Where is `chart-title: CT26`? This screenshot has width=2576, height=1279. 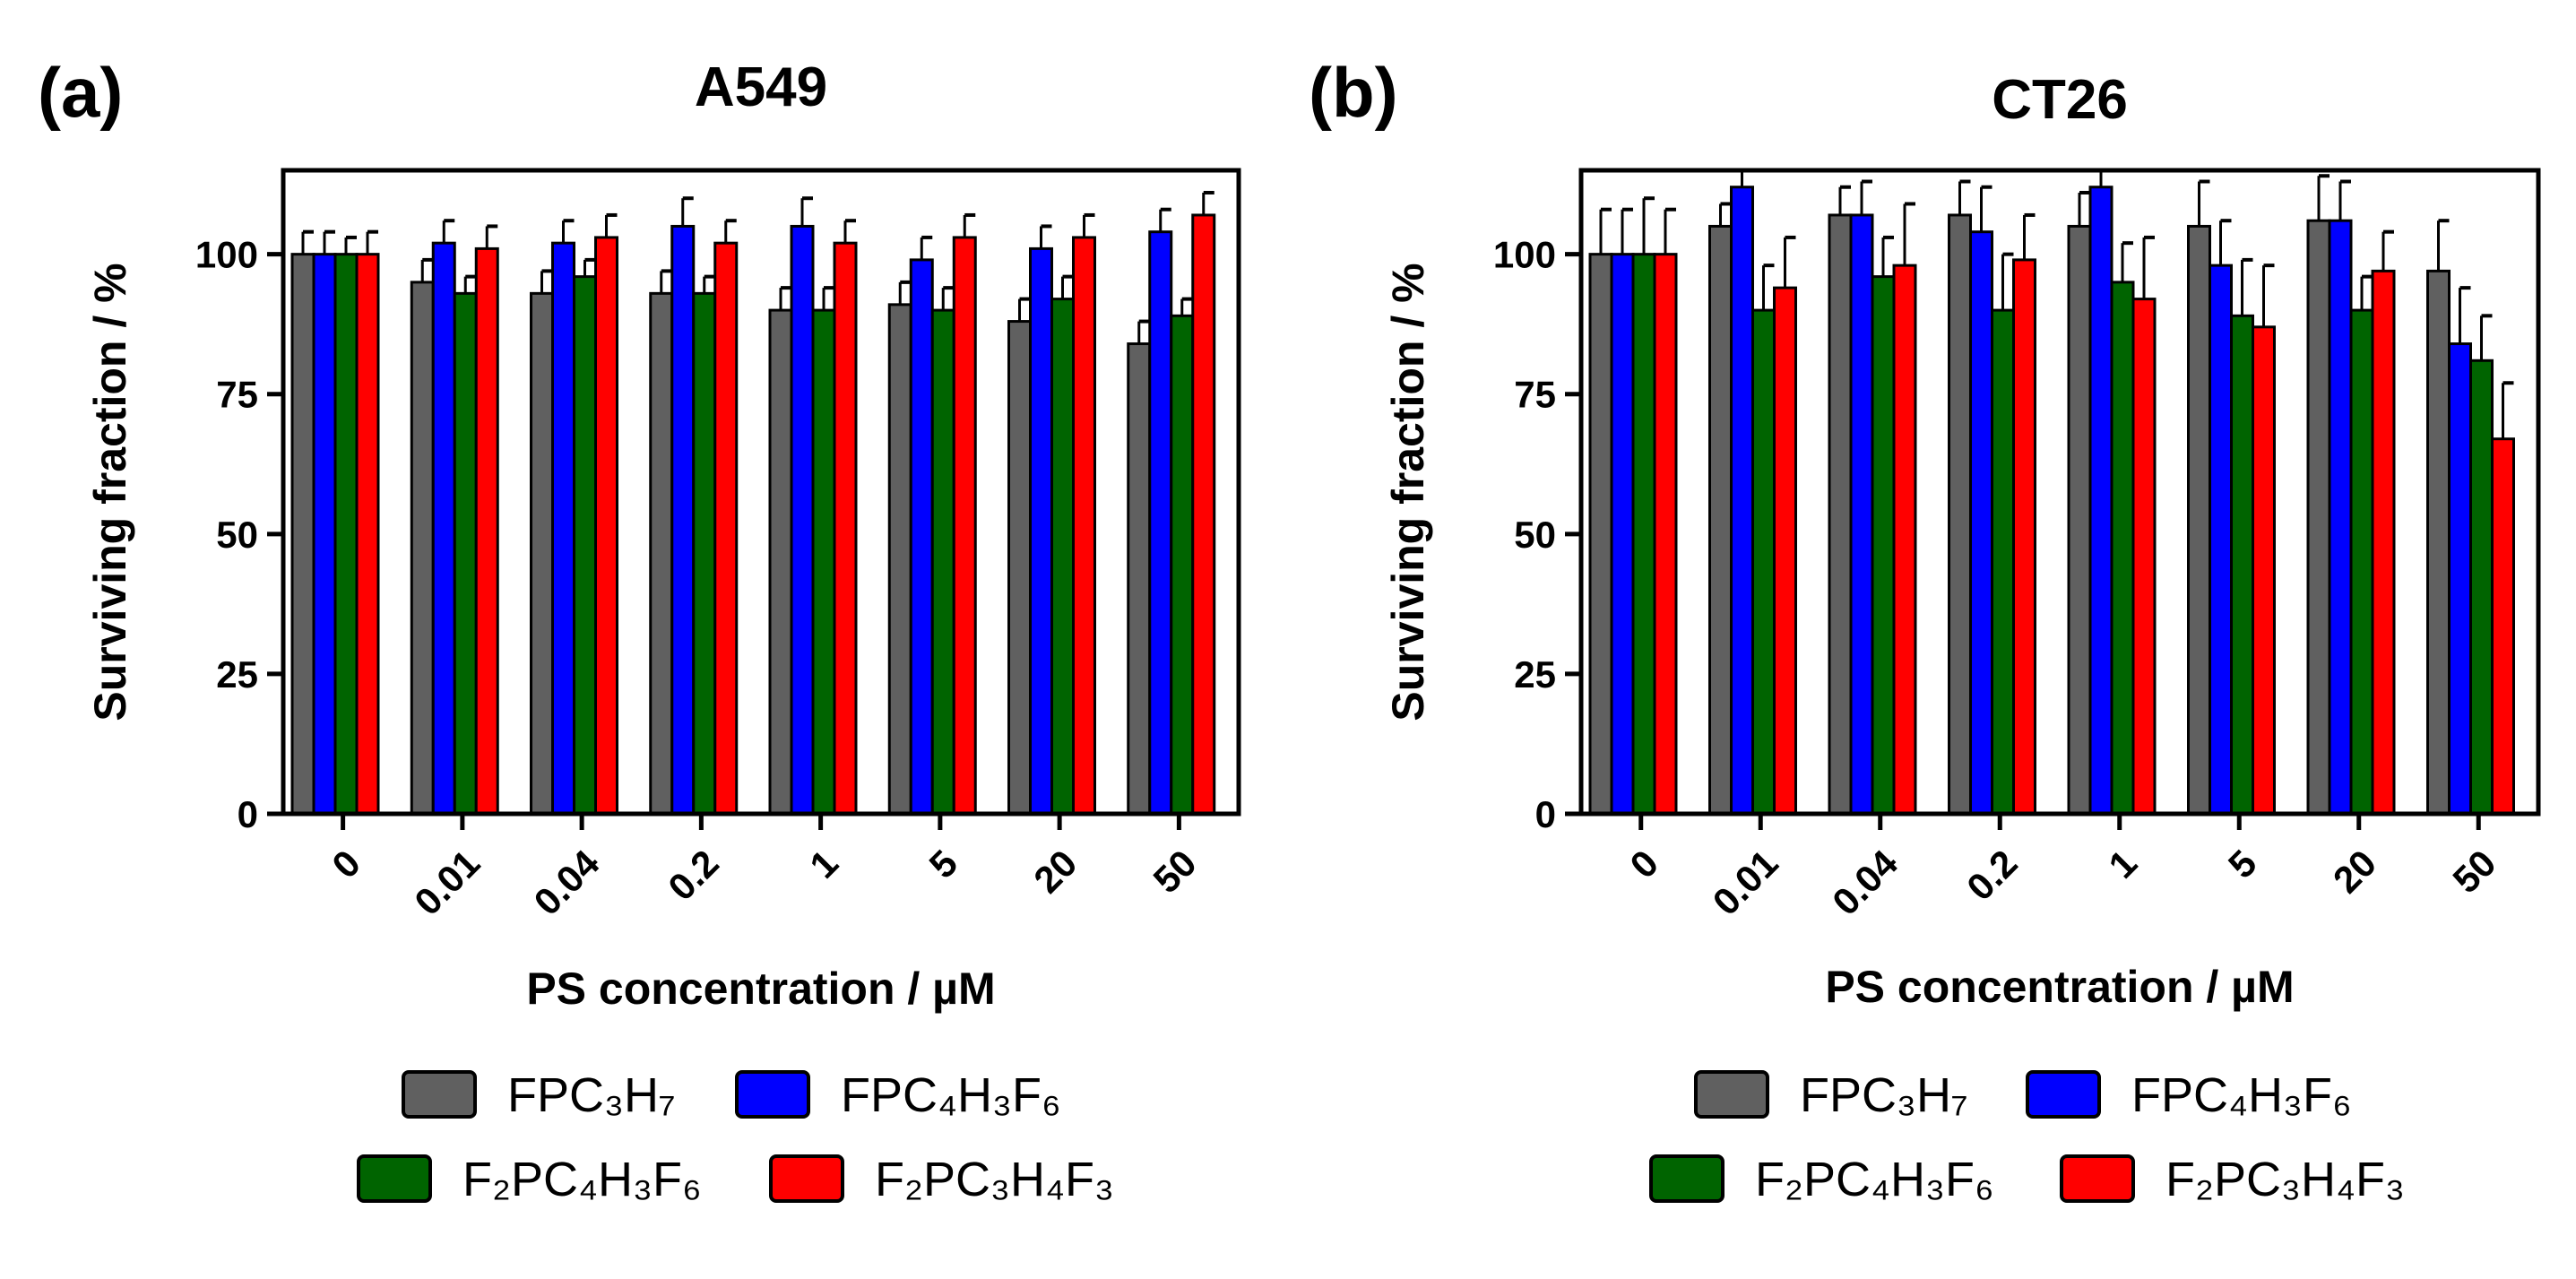 chart-title: CT26 is located at coordinates (2060, 100).